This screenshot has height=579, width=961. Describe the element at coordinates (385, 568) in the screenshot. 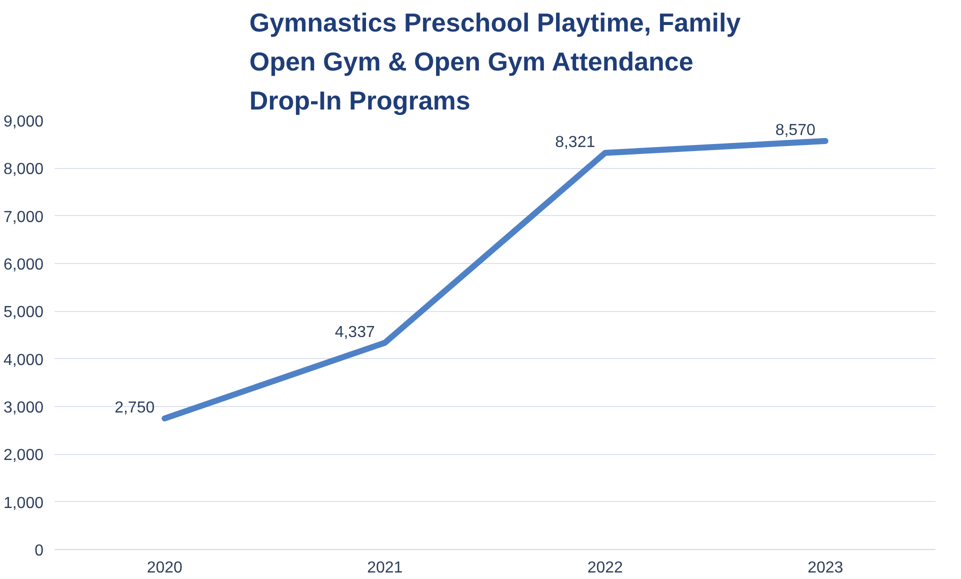

I see `x-tick-label: 2021` at that location.